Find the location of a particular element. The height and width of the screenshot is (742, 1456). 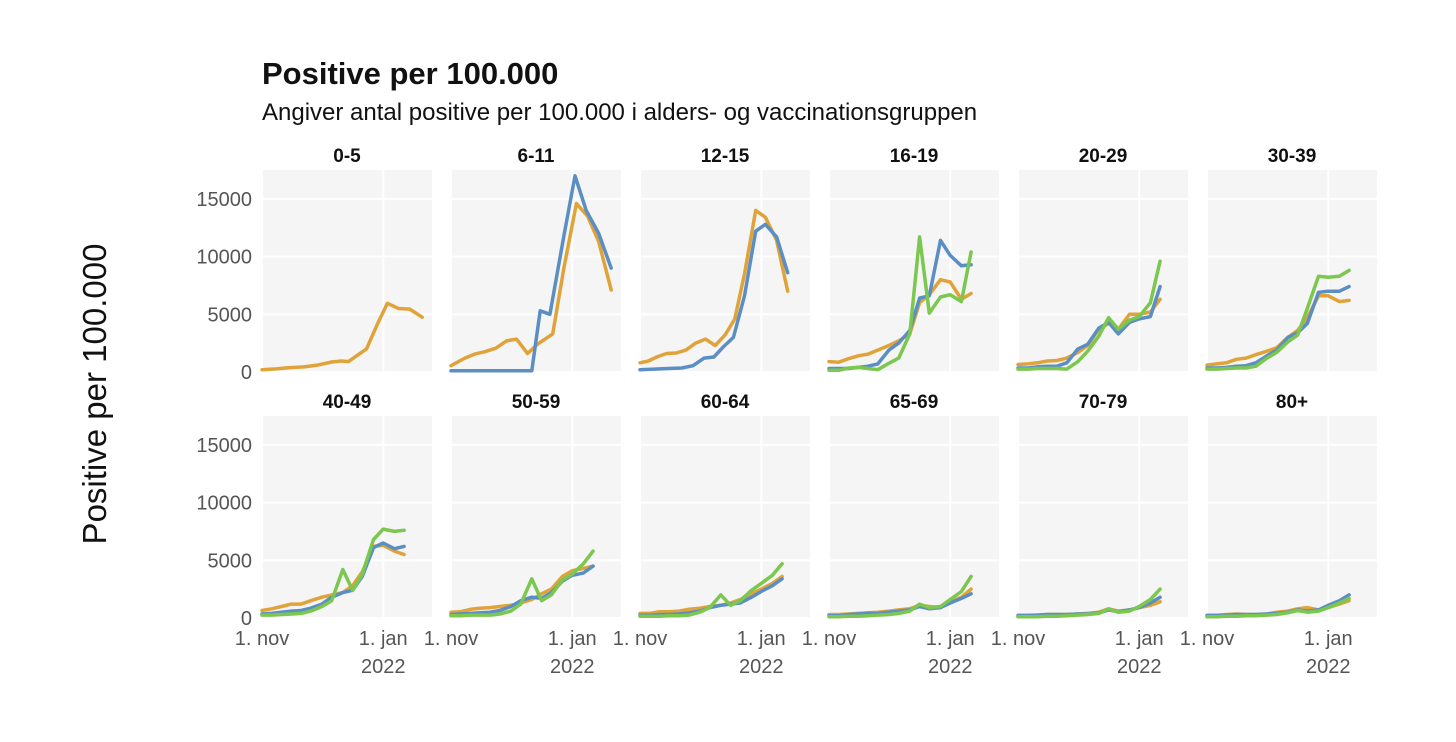

facet-label: 80+ is located at coordinates (1292, 402).